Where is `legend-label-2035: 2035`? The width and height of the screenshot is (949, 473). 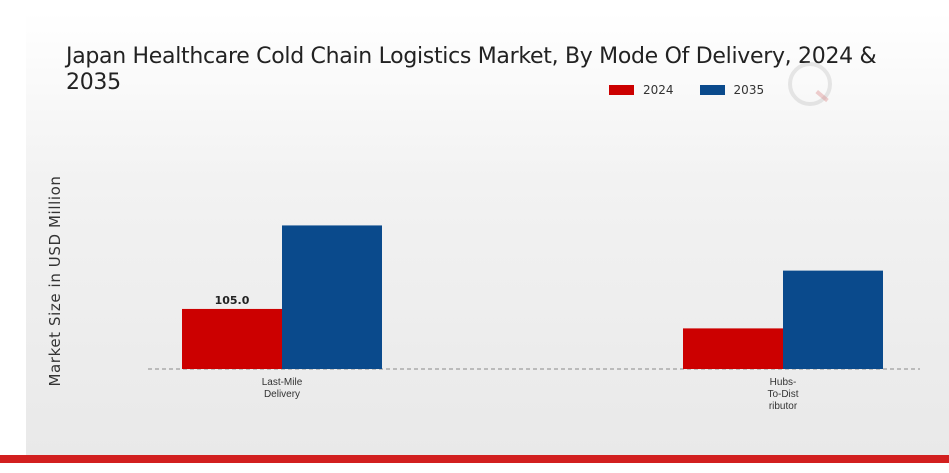
legend-label-2035: 2035 is located at coordinates (749, 90).